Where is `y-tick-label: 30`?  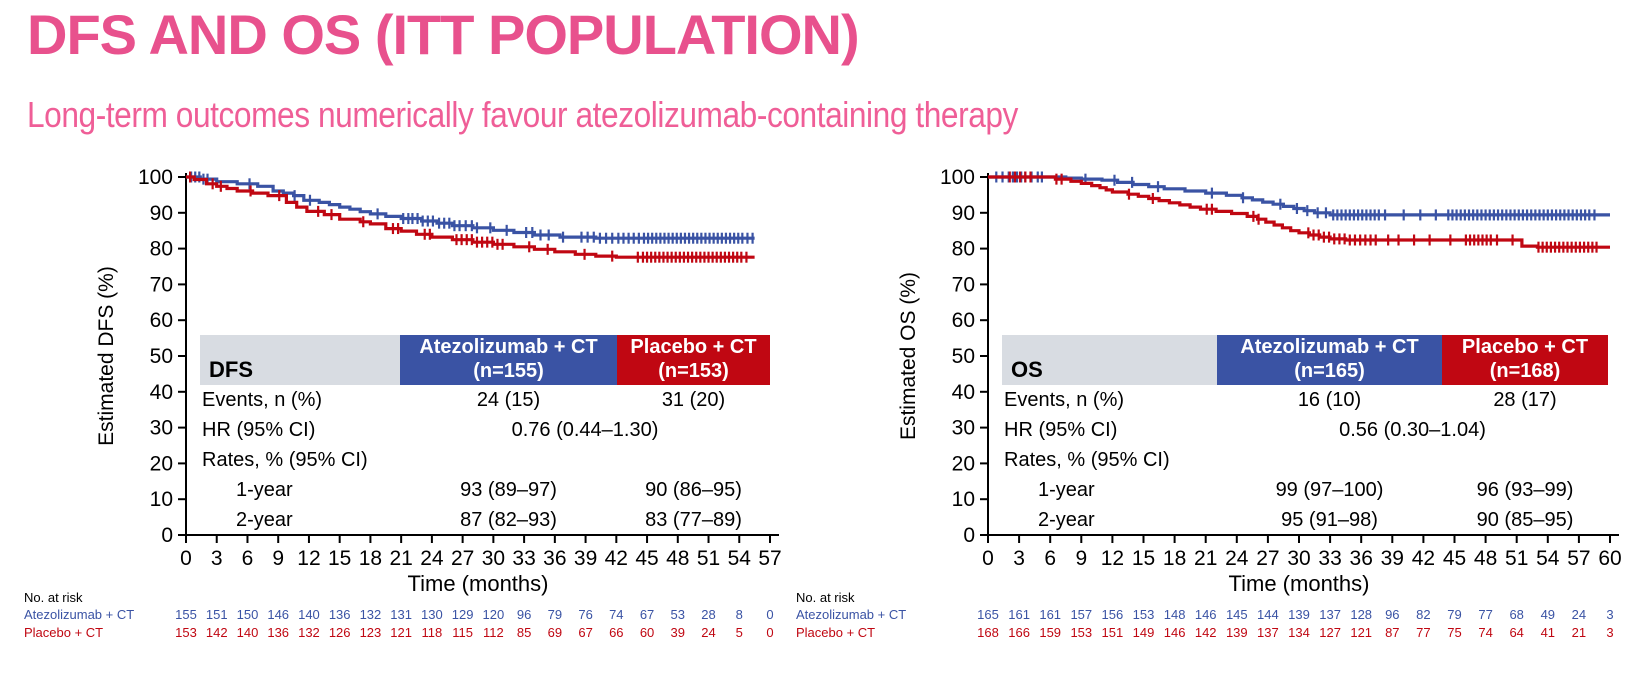 y-tick-label: 30 is located at coordinates (963, 428).